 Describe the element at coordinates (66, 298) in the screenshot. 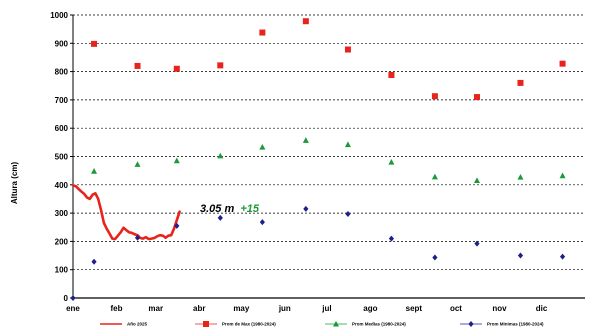

I see `y-tick-label: 0` at that location.